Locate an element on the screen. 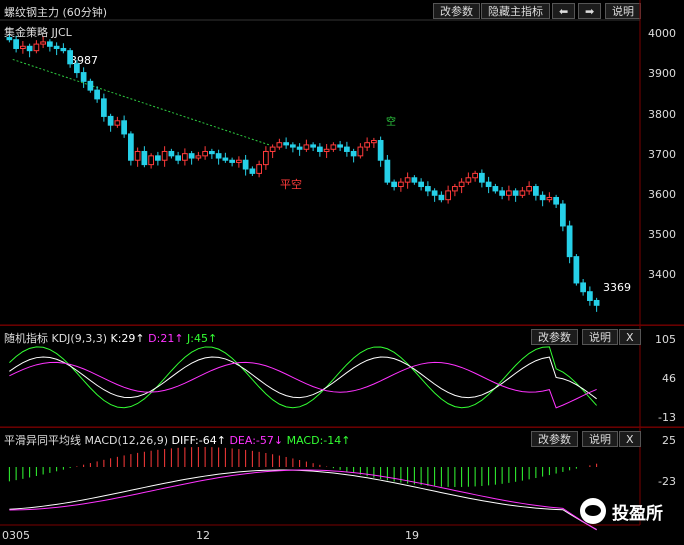 The image size is (684, 545). kdj-d-line is located at coordinates (303, 385).